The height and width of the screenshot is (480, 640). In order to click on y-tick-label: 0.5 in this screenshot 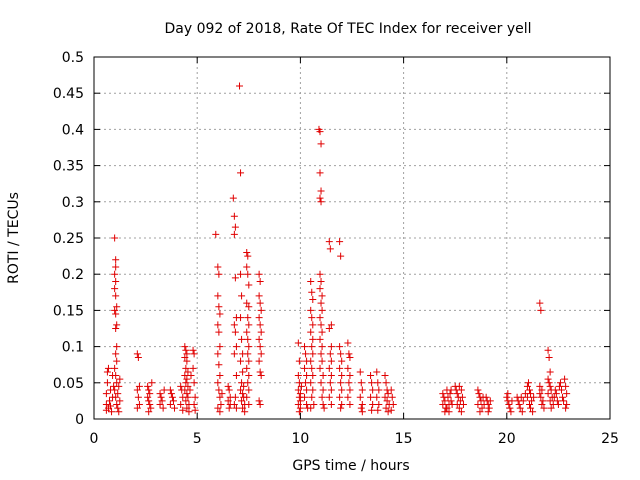, I will do `click(73, 58)`.